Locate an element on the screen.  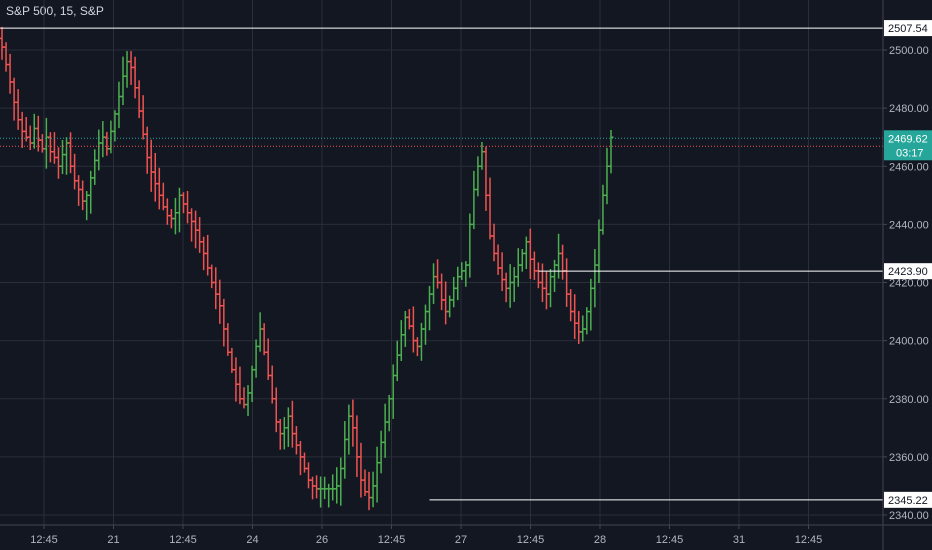
price-tick-label: 2480.00 is located at coordinates (909, 109).